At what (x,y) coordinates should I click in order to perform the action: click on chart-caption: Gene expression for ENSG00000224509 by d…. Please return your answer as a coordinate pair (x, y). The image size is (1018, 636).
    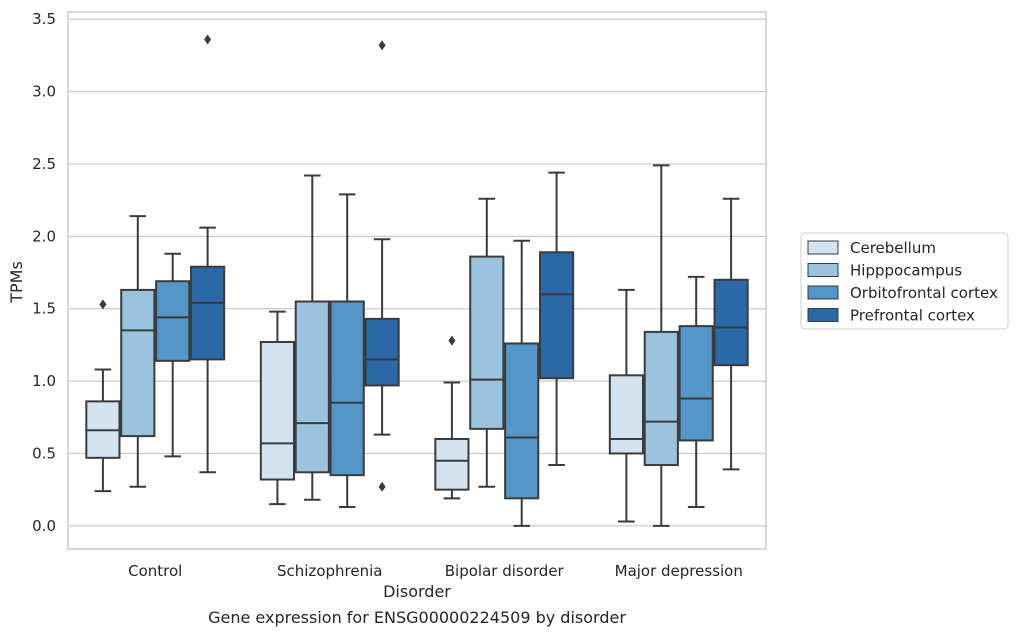
    Looking at the image, I should click on (417, 617).